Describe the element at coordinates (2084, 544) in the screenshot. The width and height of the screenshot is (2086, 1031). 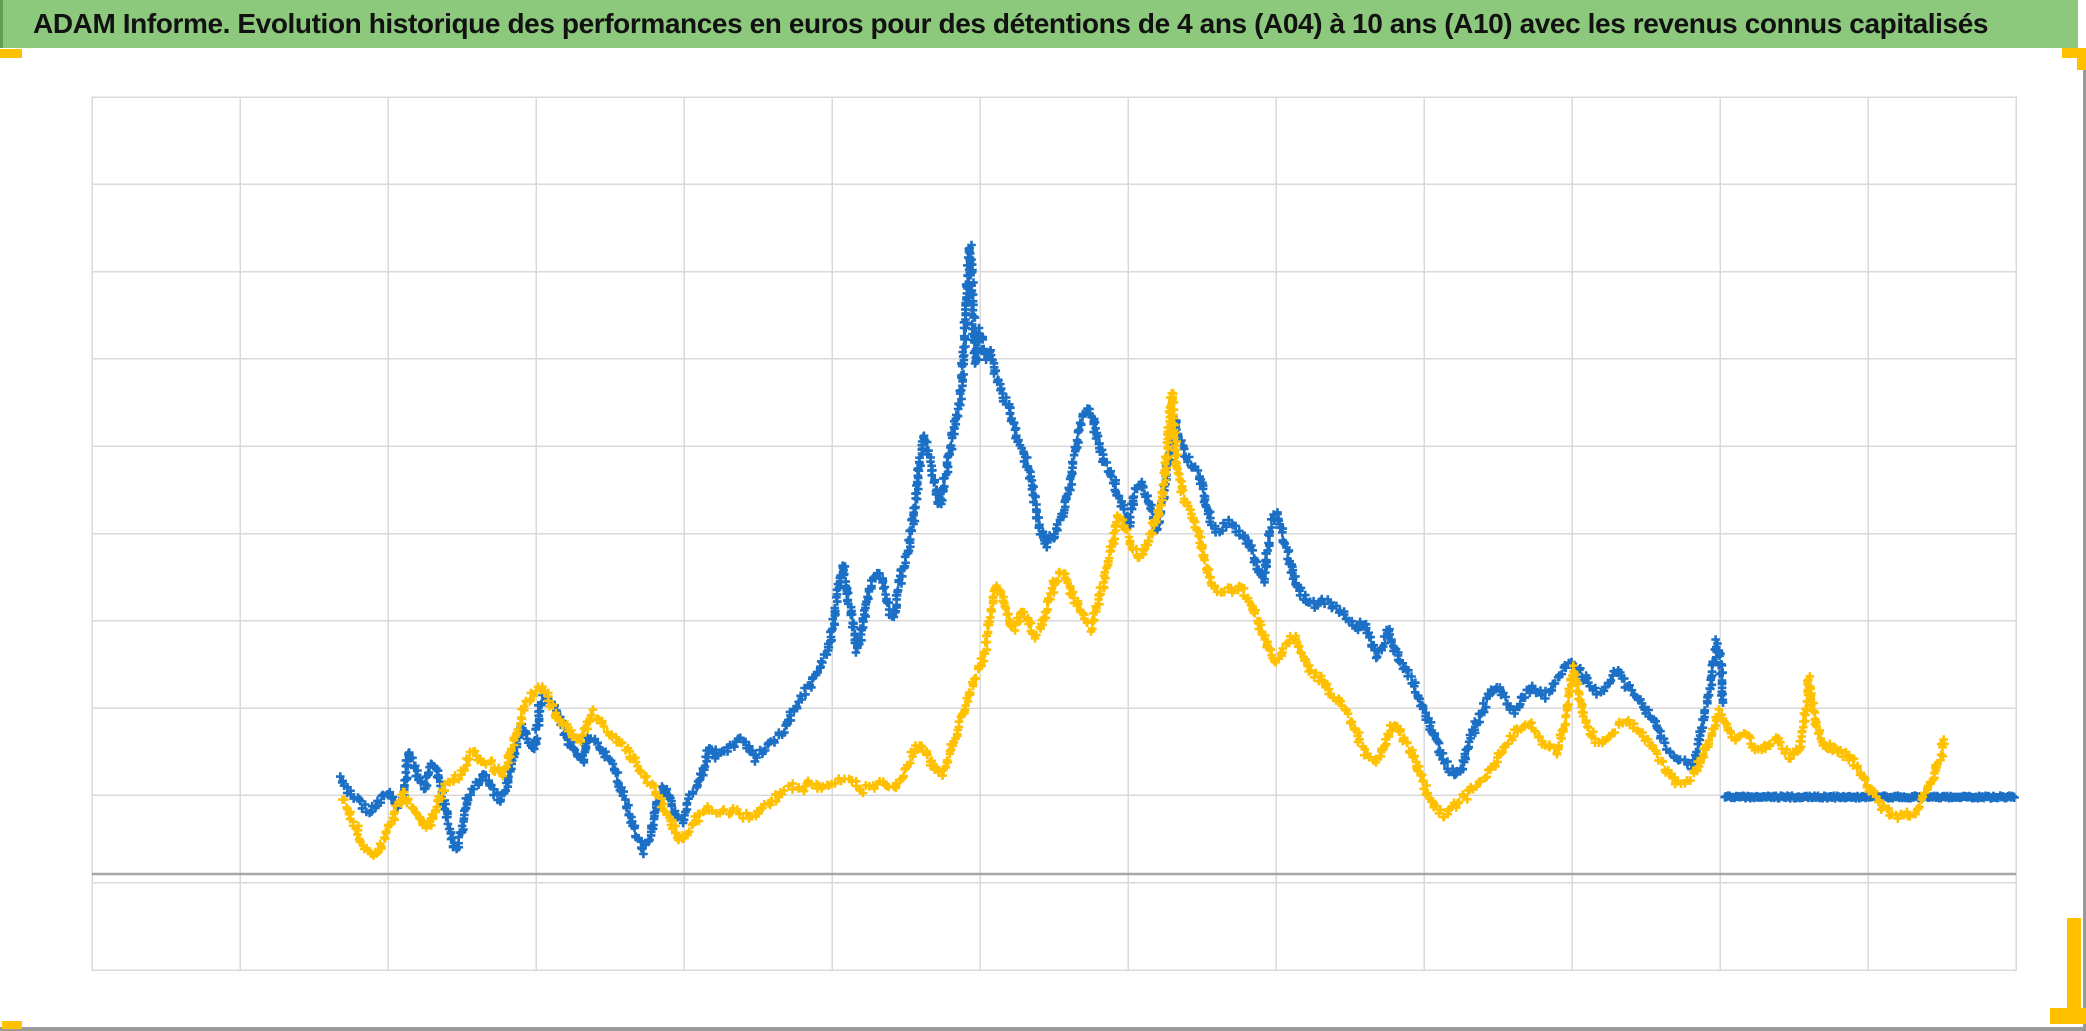
I see `window-right-edge-line` at that location.